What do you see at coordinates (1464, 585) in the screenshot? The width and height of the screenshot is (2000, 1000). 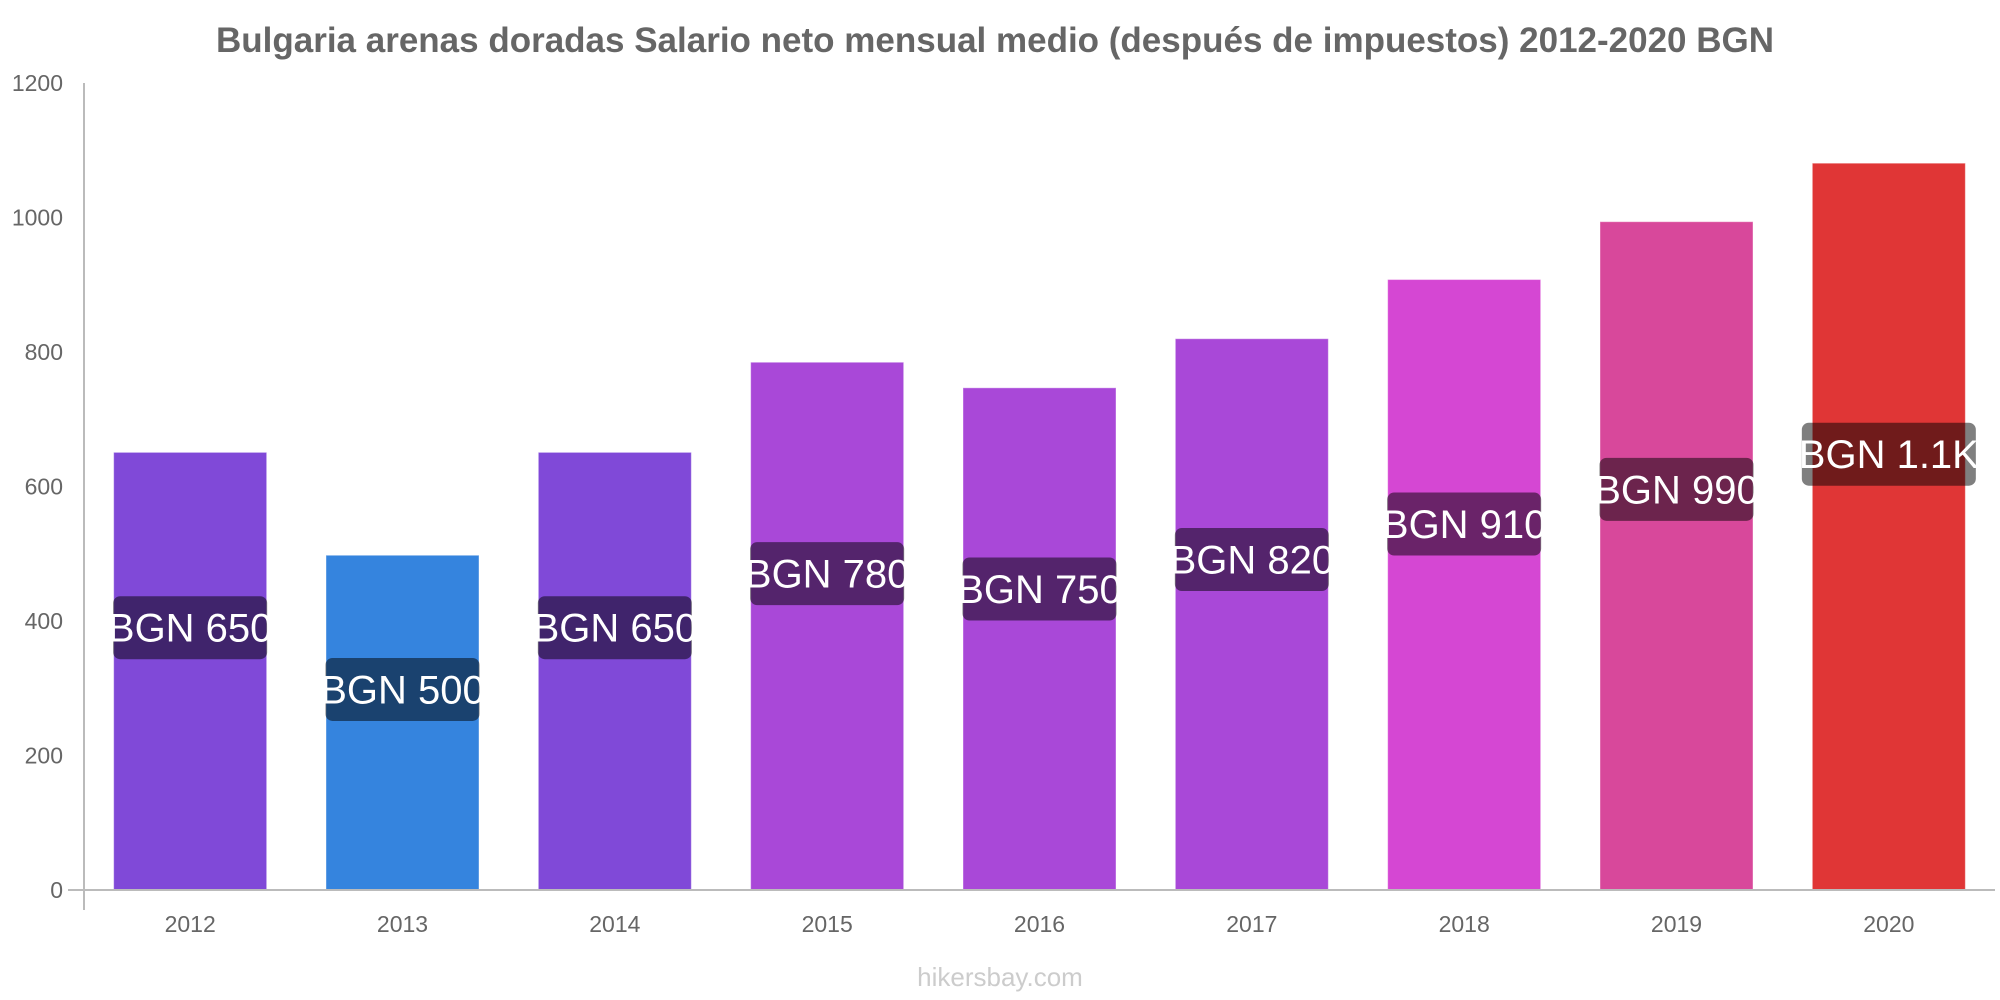 I see `bar-2018` at bounding box center [1464, 585].